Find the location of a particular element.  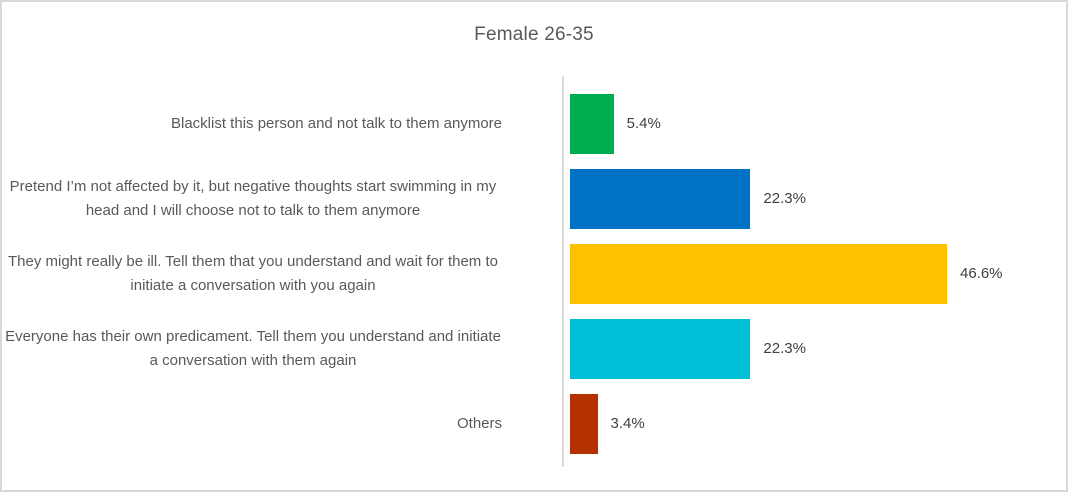

category-axis-line is located at coordinates (563, 271).